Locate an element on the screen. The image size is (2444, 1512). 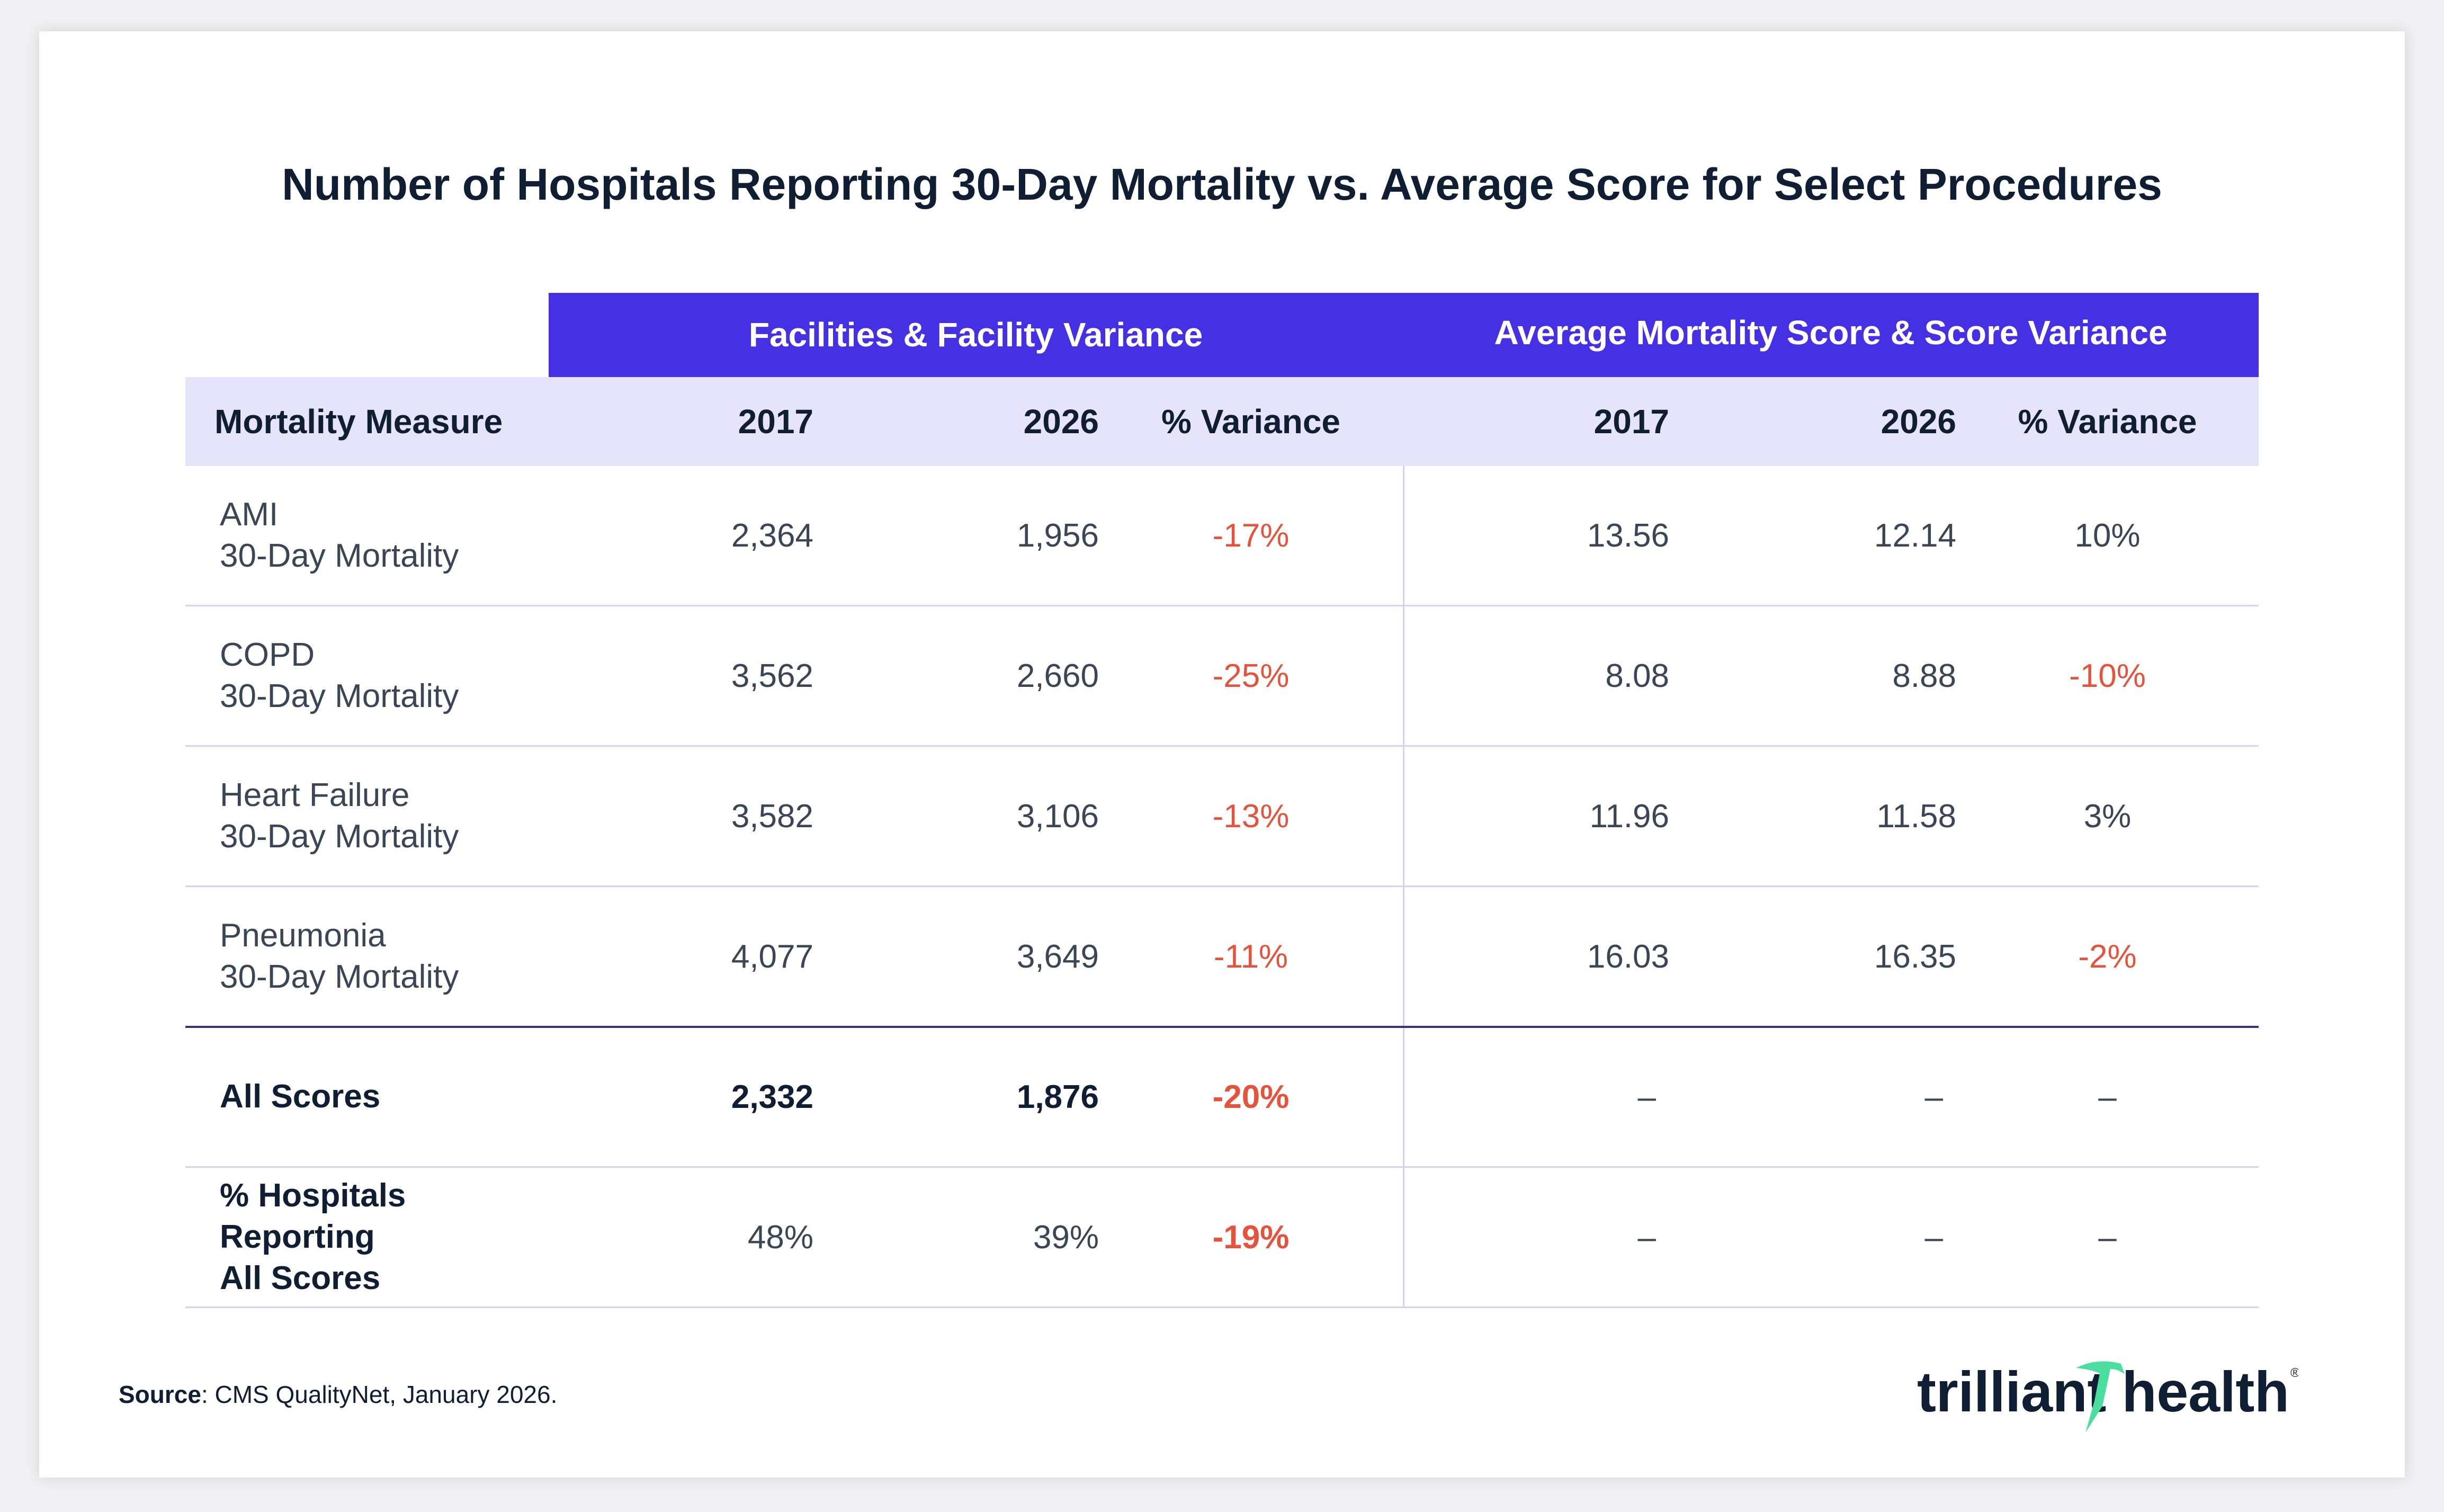
measure-title: Pneumonia is located at coordinates (303, 936).